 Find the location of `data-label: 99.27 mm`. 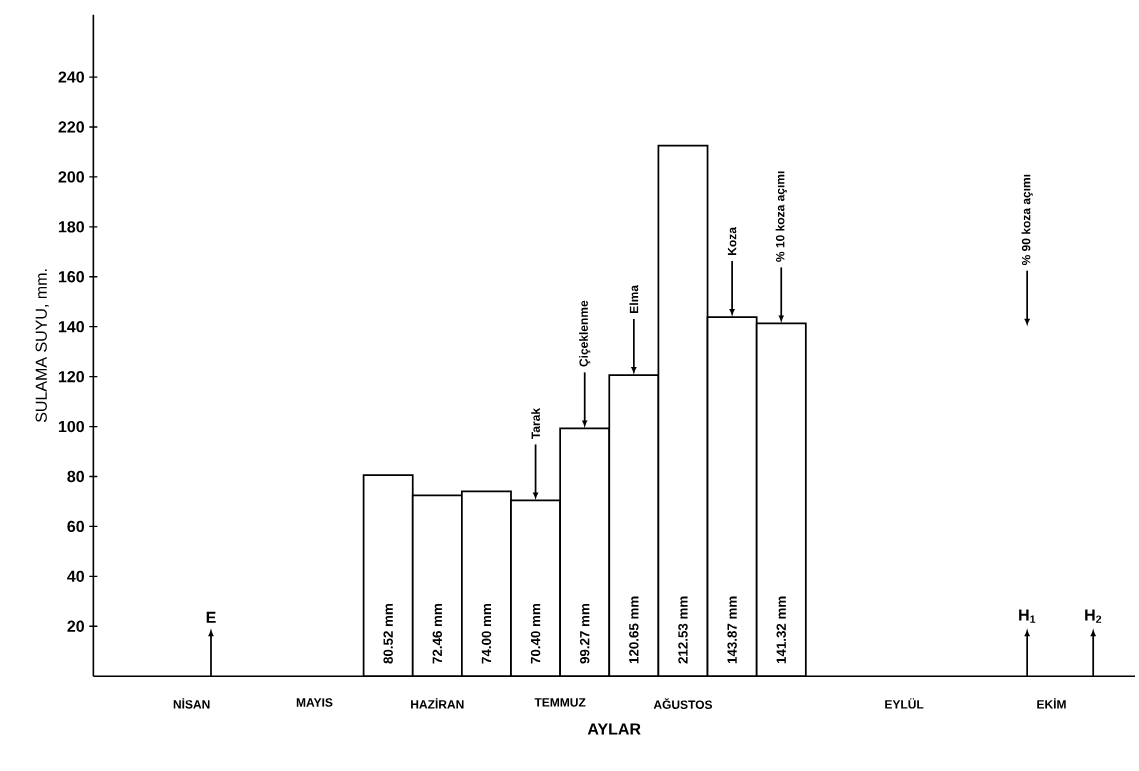

data-label: 99.27 mm is located at coordinates (584, 634).